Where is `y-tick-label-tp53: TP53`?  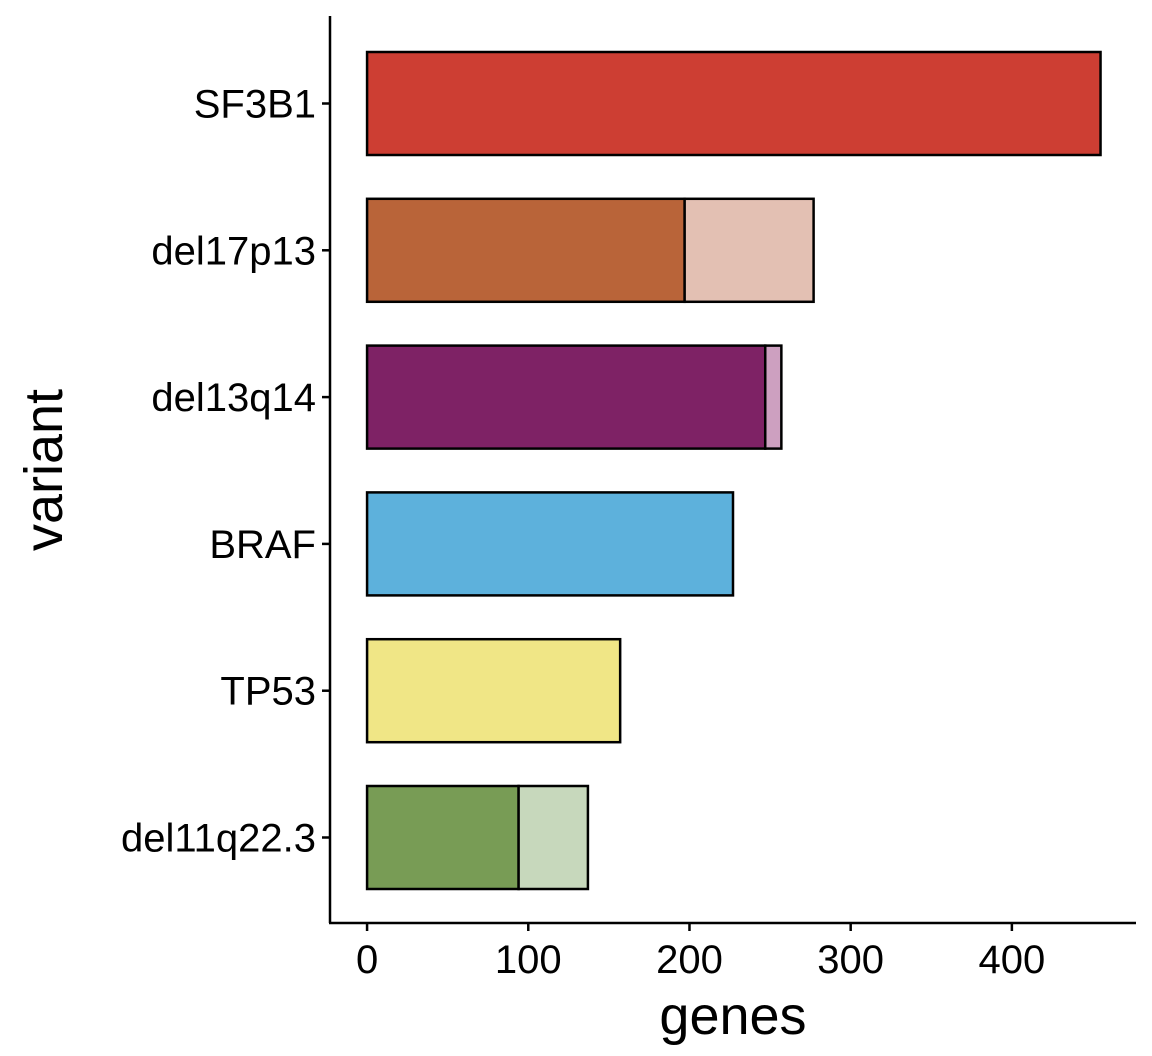 y-tick-label-tp53: TP53 is located at coordinates (268, 692).